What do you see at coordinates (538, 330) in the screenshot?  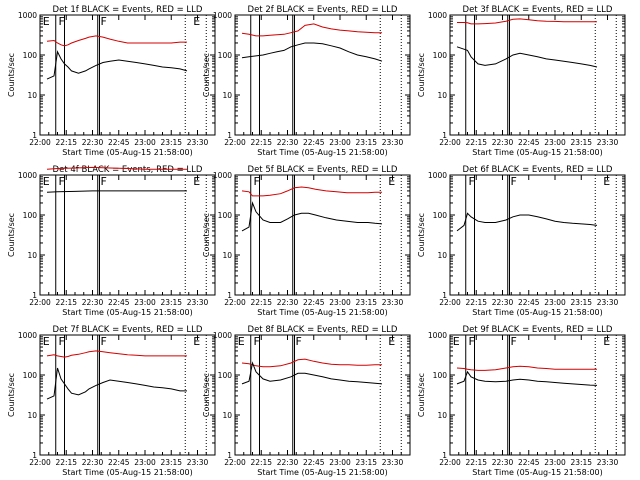 I see `panel-title: Det 9f BLACK = Events, RED = LLD` at bounding box center [538, 330].